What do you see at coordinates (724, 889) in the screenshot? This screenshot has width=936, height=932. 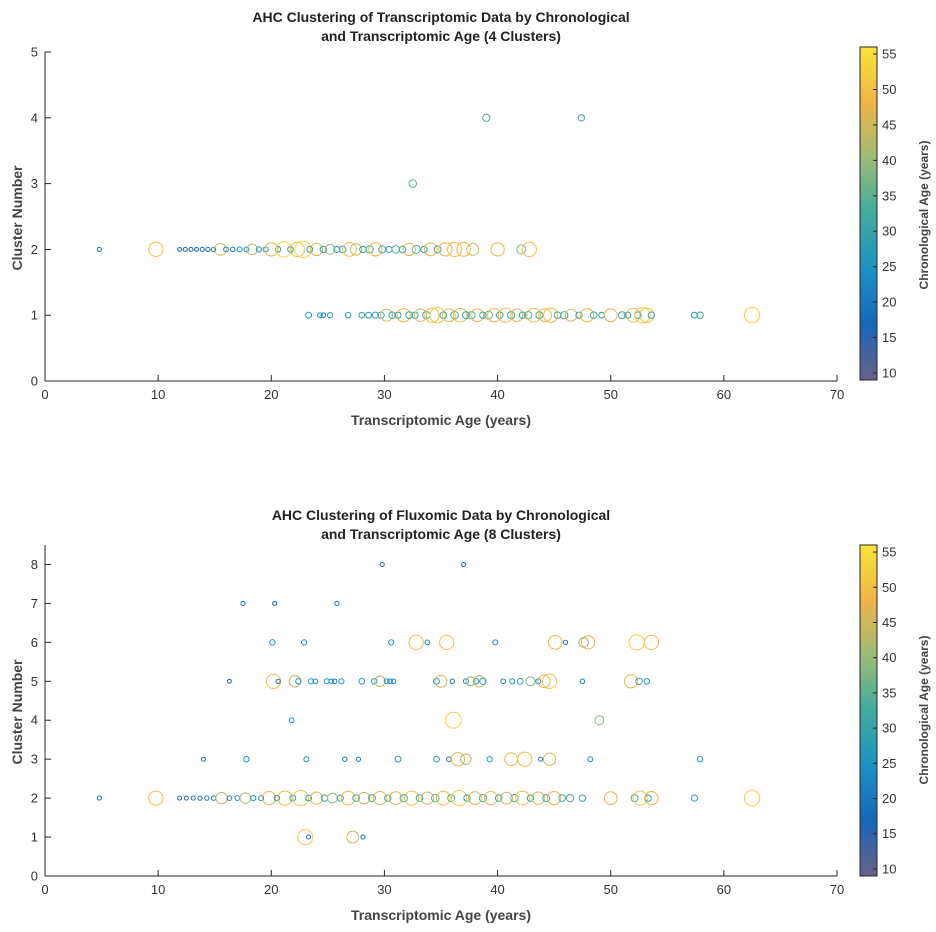 I see `x-tick-label: 60` at bounding box center [724, 889].